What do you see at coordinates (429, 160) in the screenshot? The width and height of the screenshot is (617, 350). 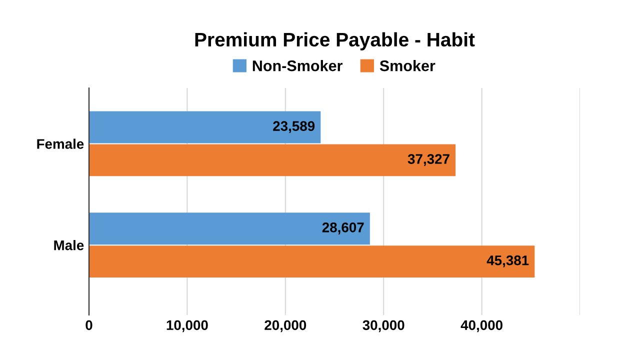 I see `data-label: 37,327` at bounding box center [429, 160].